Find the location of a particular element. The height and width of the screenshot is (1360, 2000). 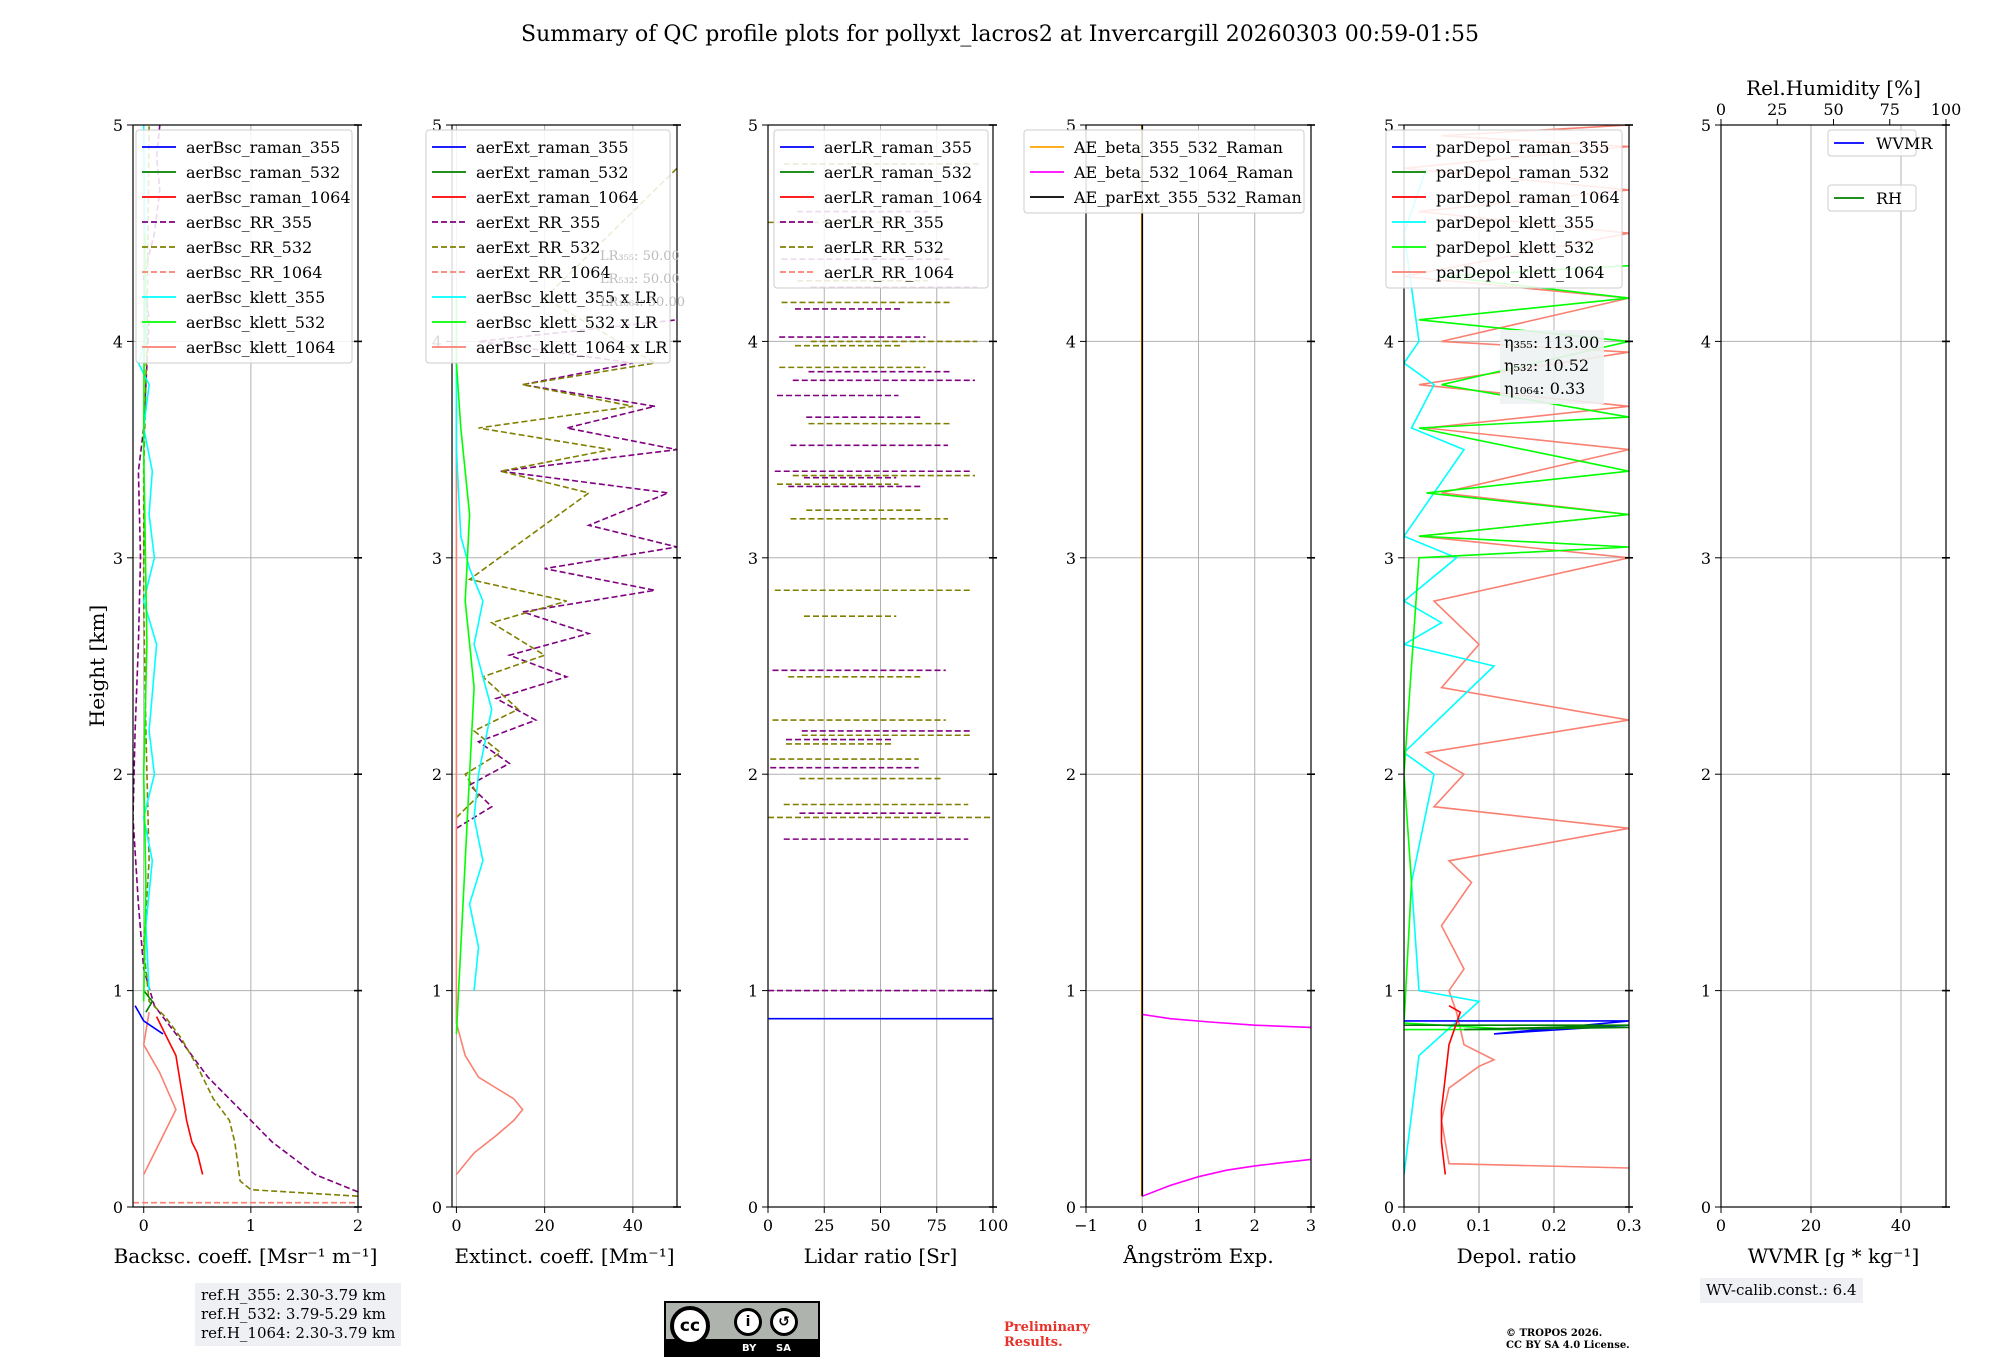

series-ae-beta-532-1064-raman-upper is located at coordinates (1226, 1021).